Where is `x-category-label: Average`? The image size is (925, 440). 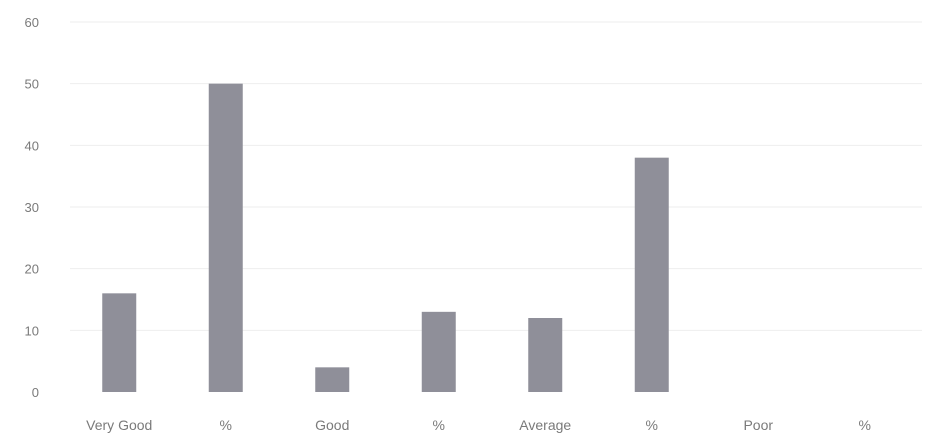 x-category-label: Average is located at coordinates (545, 425).